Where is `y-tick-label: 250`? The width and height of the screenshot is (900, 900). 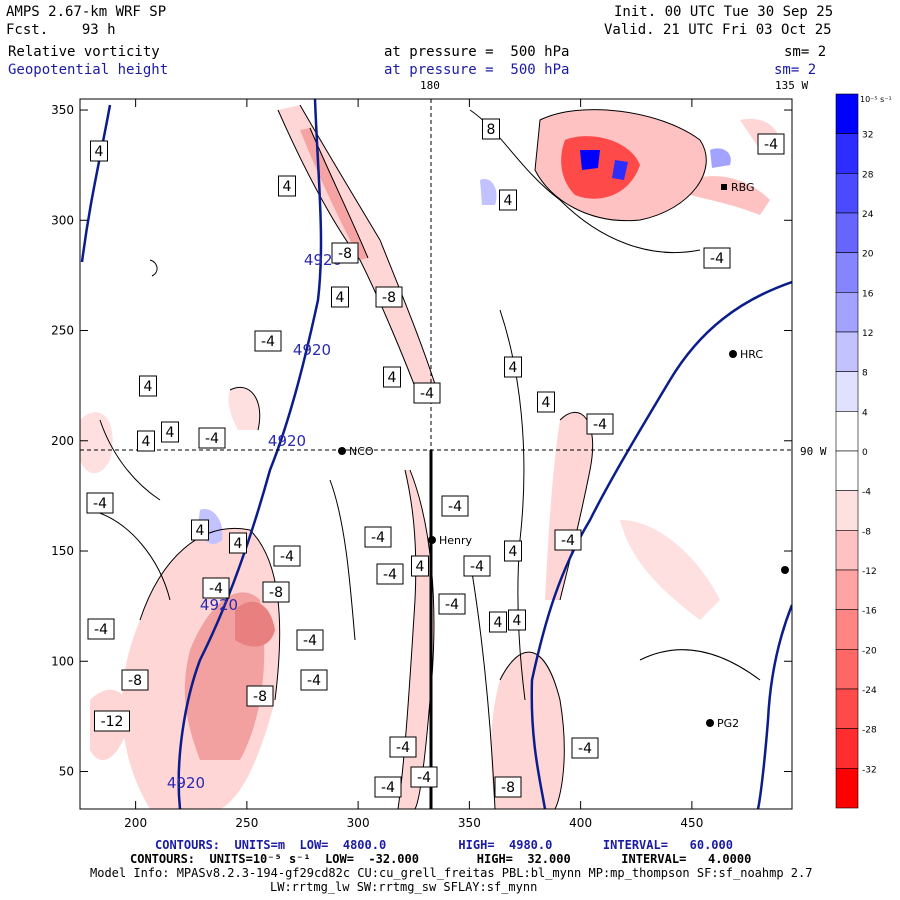 y-tick-label: 250 is located at coordinates (62, 331).